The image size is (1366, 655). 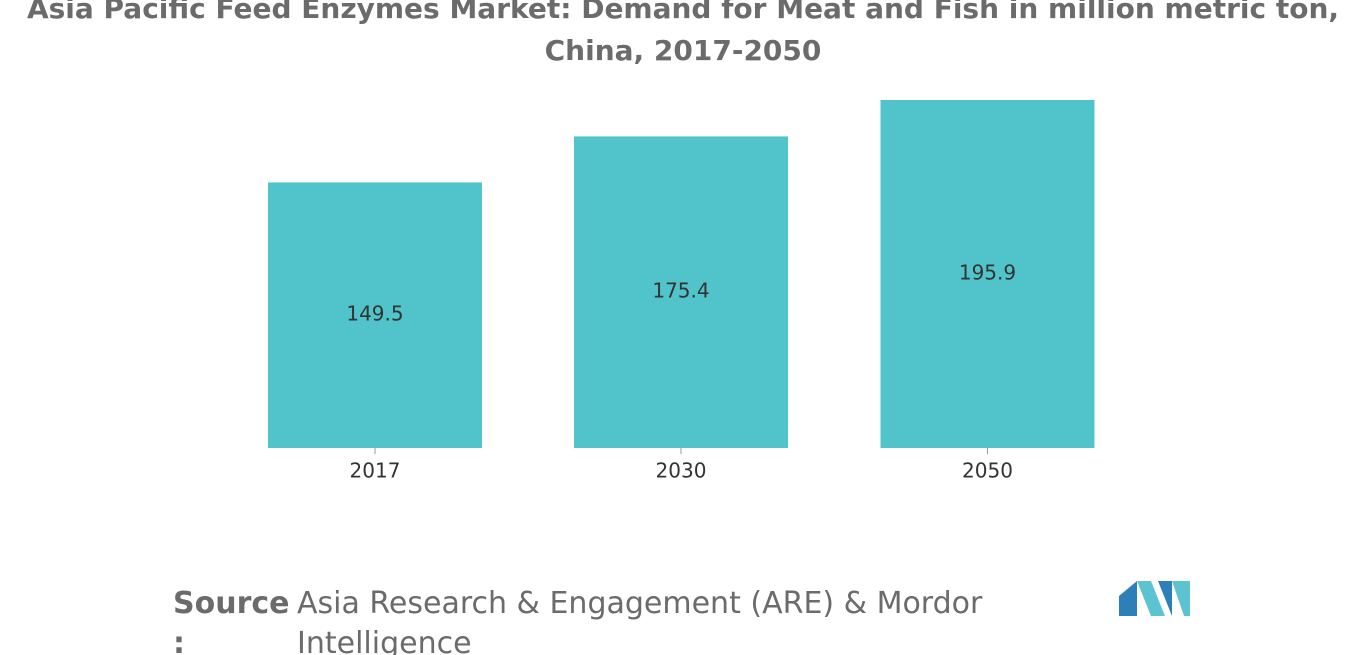 What do you see at coordinates (987, 471) in the screenshot?
I see `x-tick-label: 2050` at bounding box center [987, 471].